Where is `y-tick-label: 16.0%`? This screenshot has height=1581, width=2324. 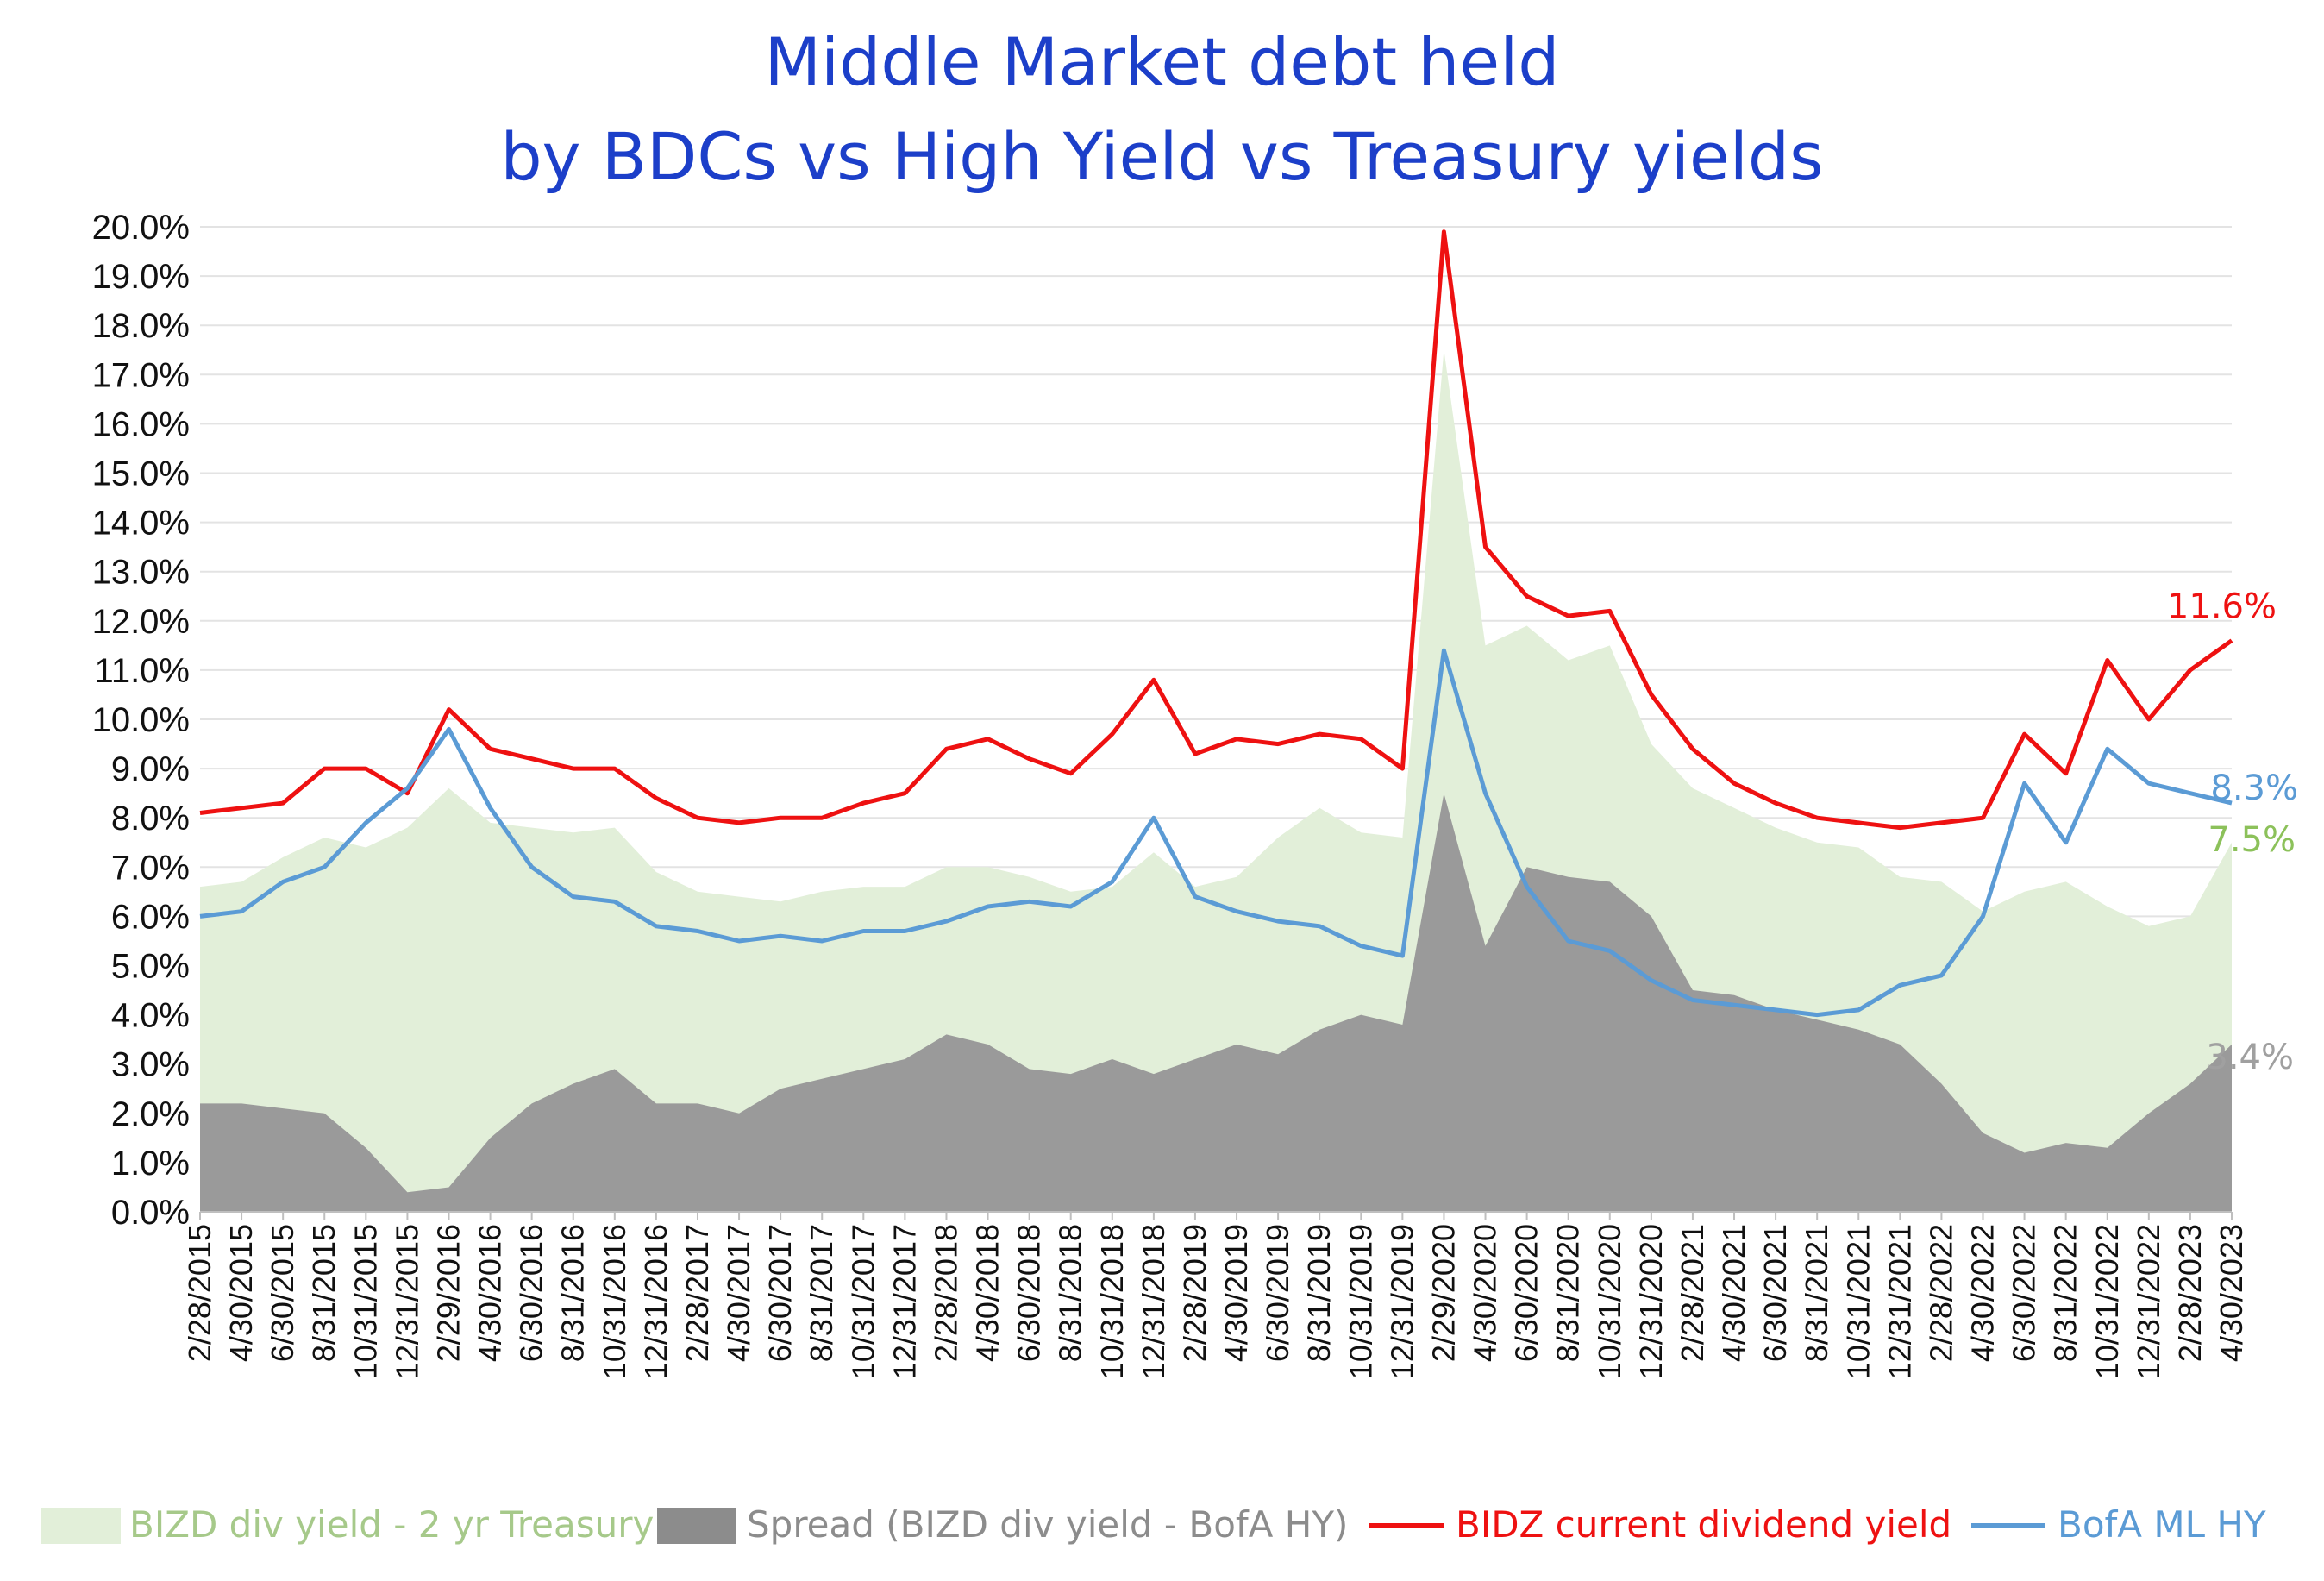
y-tick-label: 16.0% is located at coordinates (141, 424).